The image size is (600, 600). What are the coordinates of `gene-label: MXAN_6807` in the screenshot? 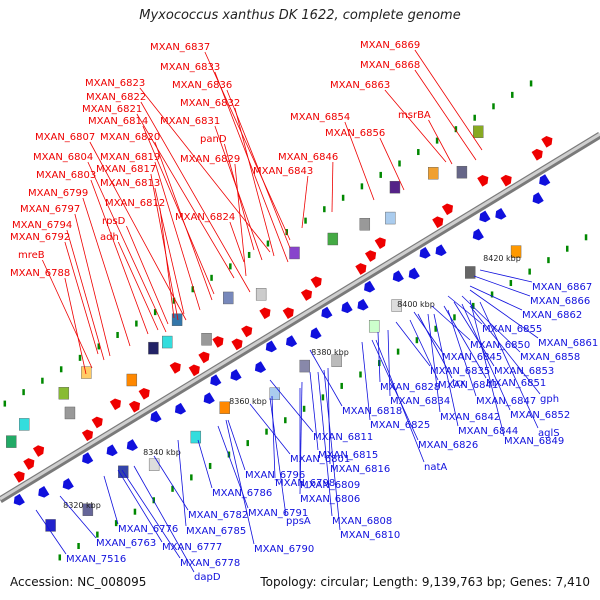 It's located at (65, 137).